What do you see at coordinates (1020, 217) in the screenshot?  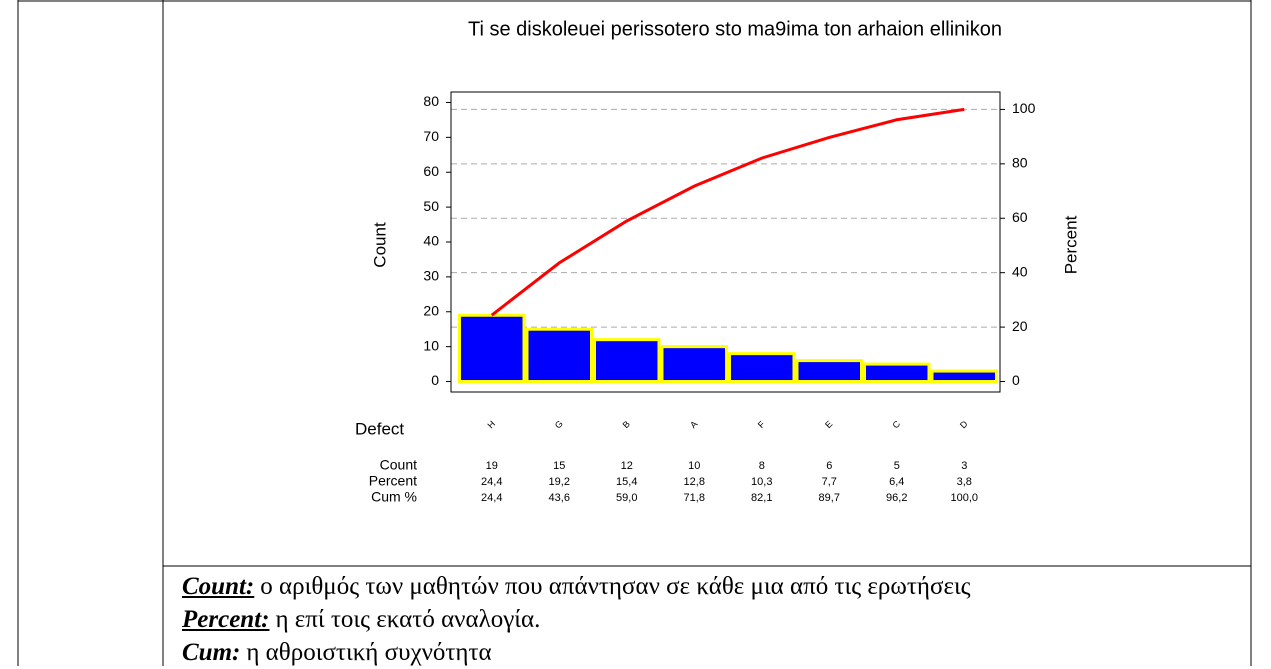 I see `y2-tick-label: 60` at bounding box center [1020, 217].